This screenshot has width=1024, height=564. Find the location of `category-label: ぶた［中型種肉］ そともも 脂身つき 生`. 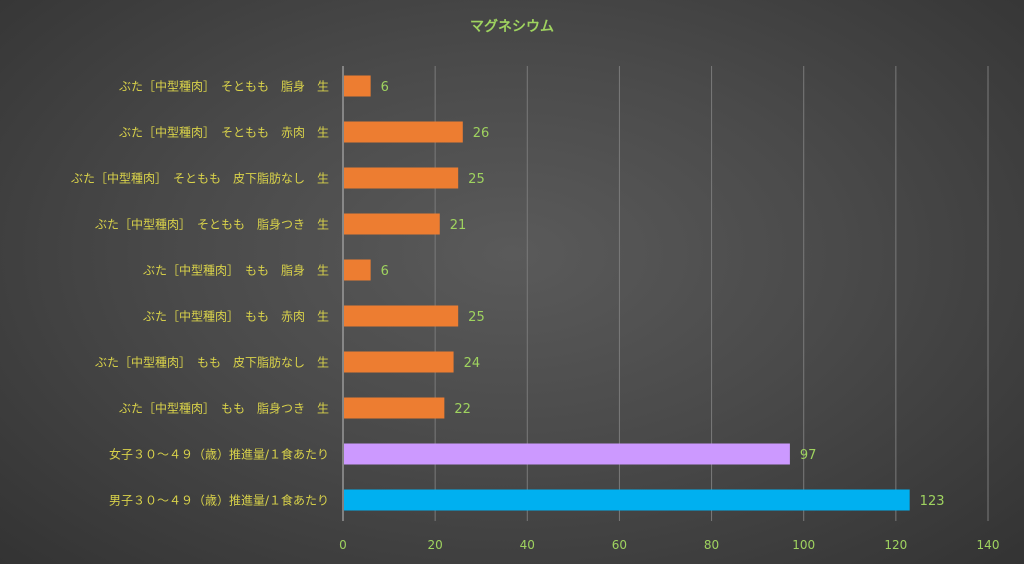

category-label: ぶた［中型種肉］ そともも 脂身つき 生 is located at coordinates (212, 224).